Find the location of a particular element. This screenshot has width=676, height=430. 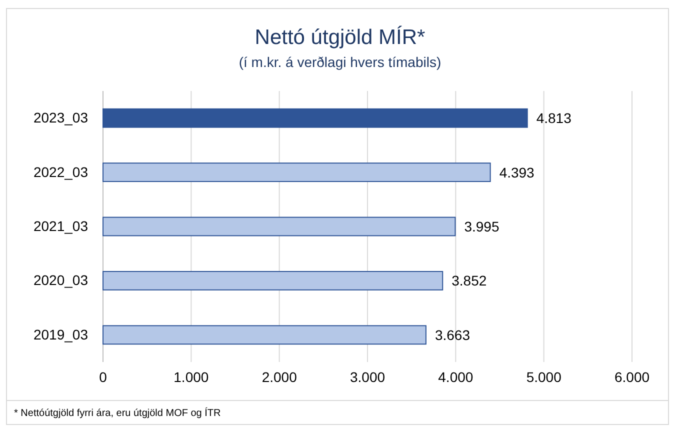

x-tick-label: 5.000 is located at coordinates (544, 376).